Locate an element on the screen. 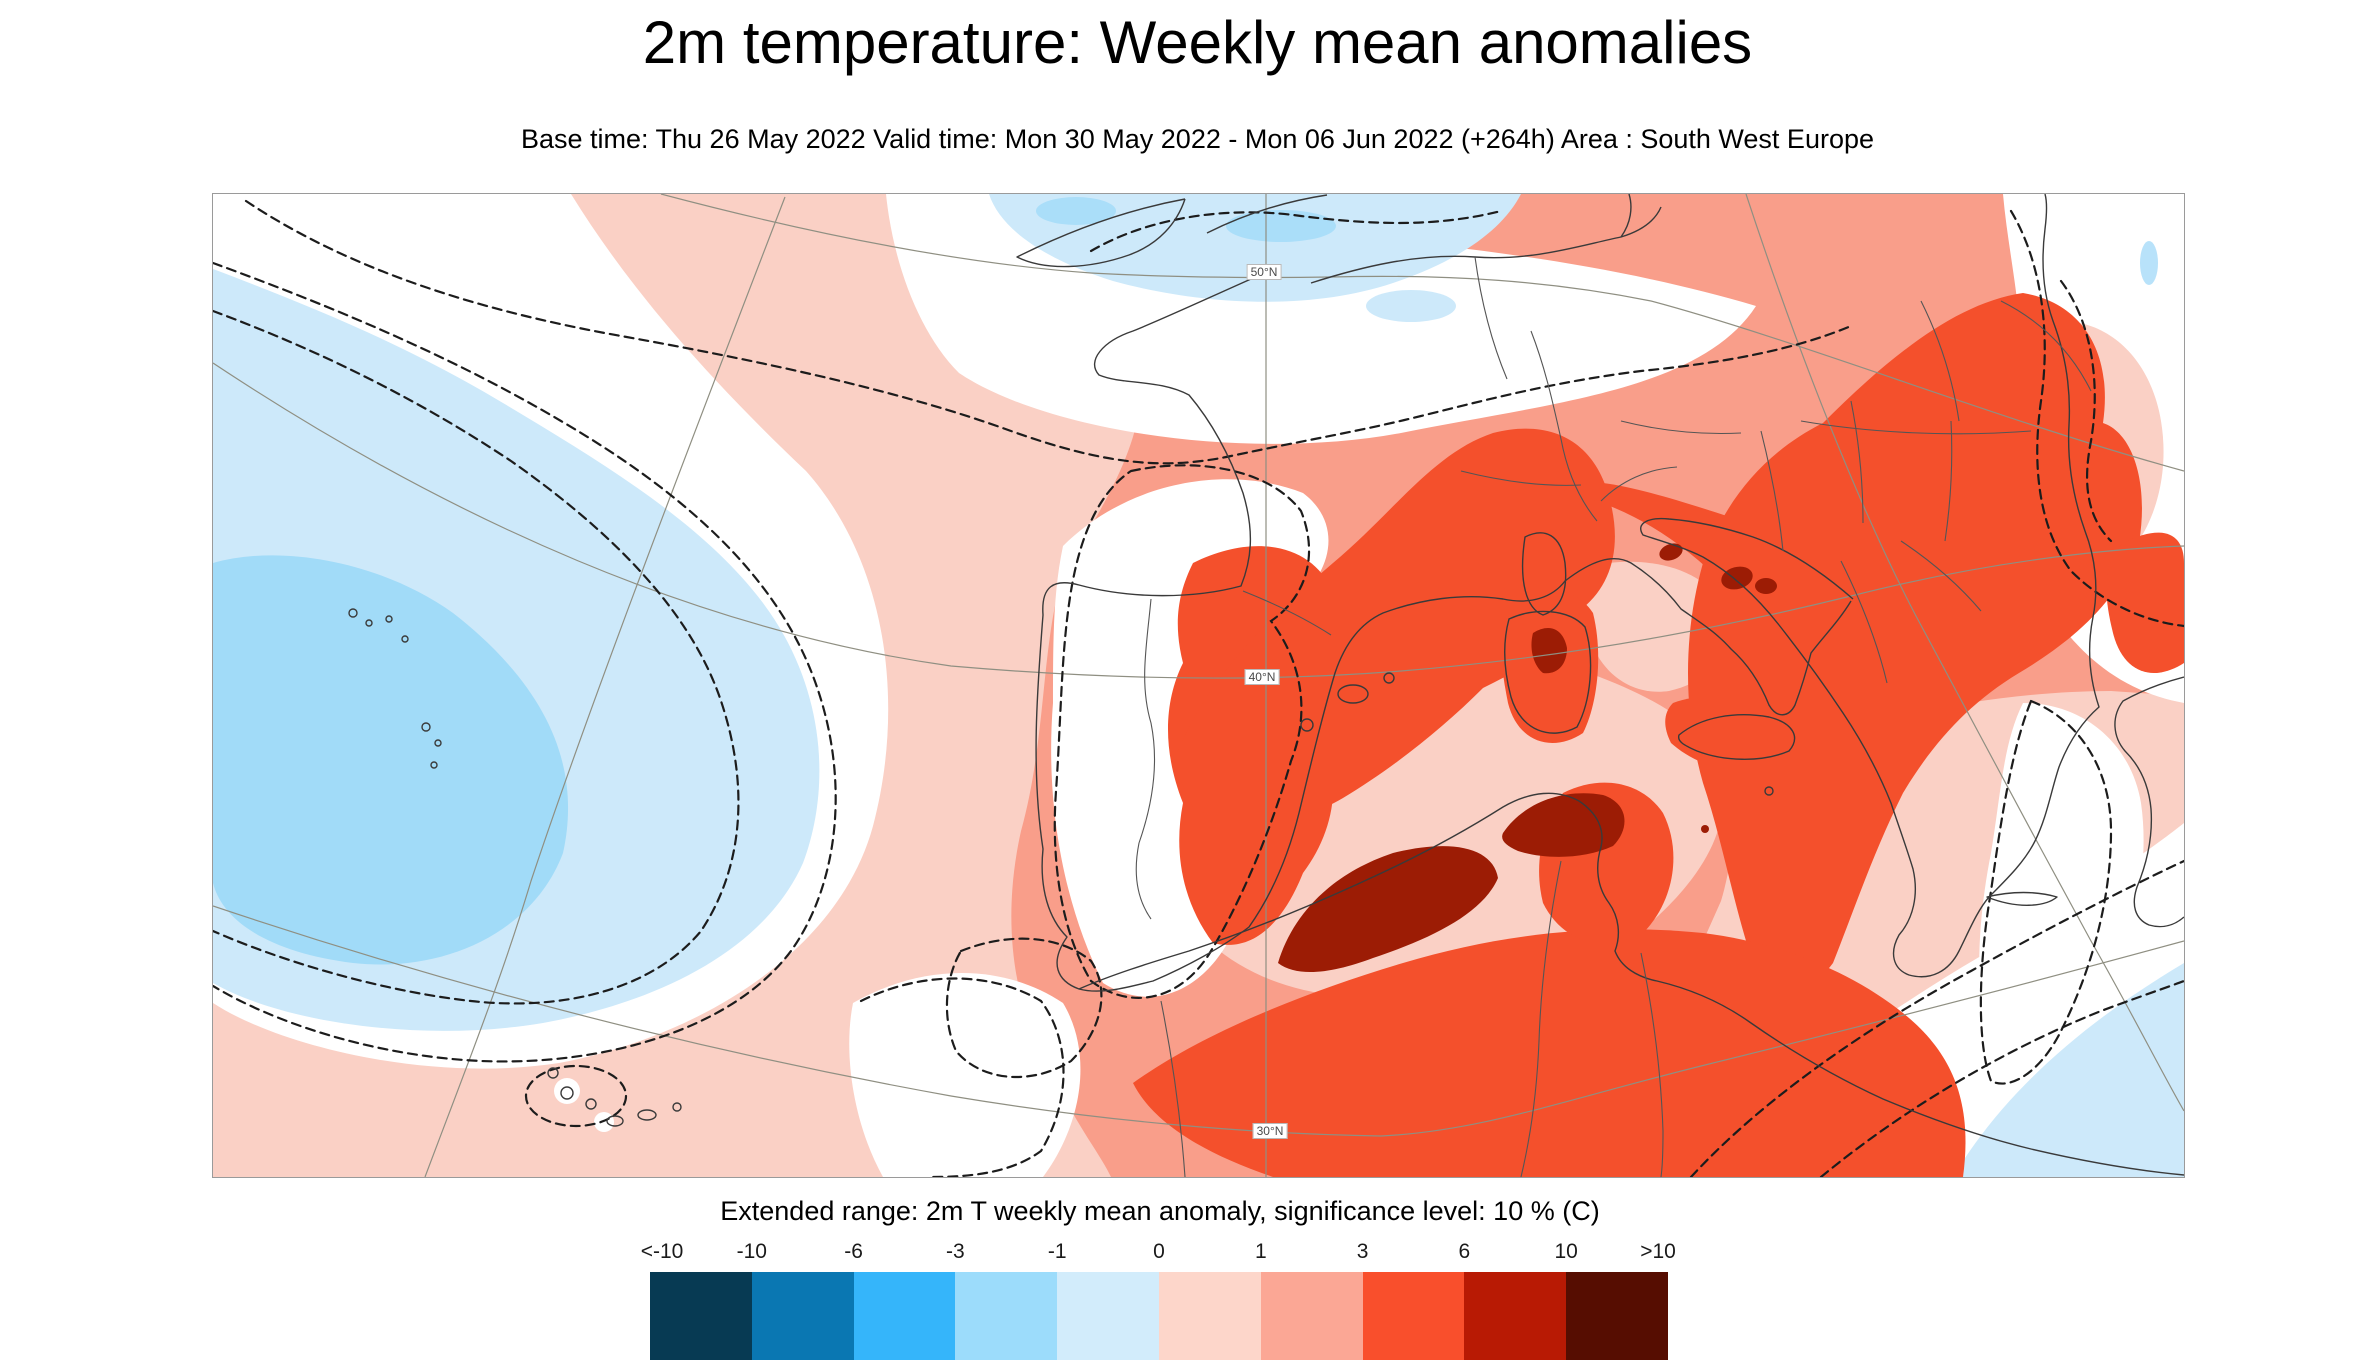 The height and width of the screenshot is (1360, 2363). legend-tick-label: >10 is located at coordinates (1658, 1251).